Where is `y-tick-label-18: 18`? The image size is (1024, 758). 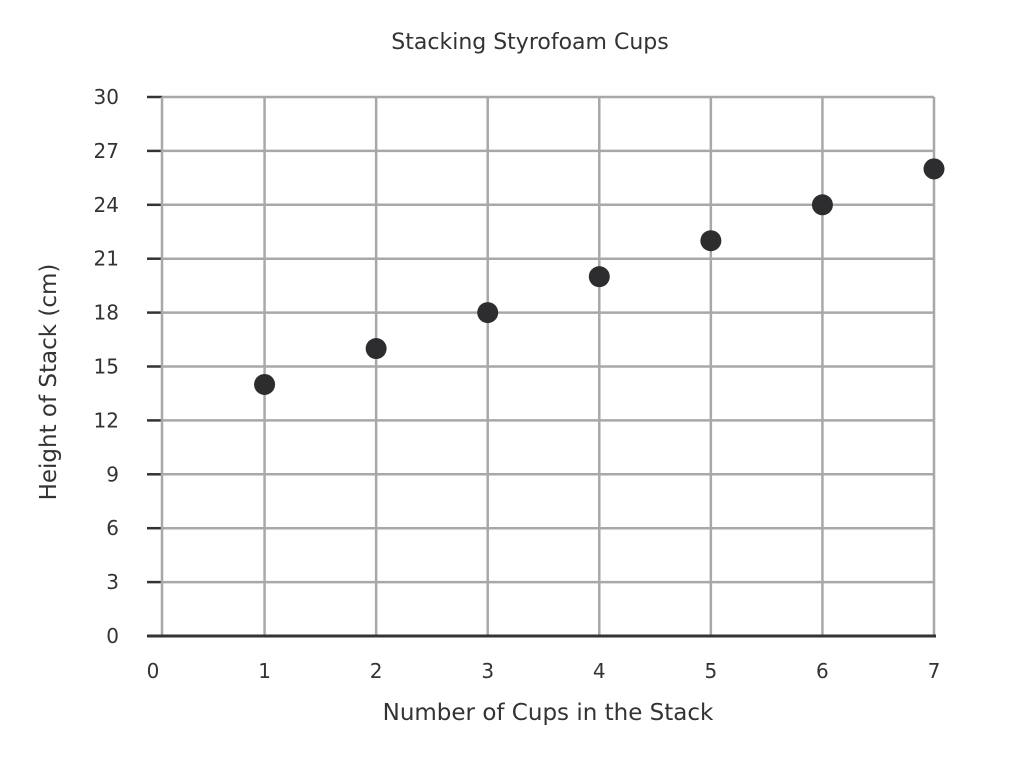
y-tick-label-18: 18 is located at coordinates (106, 313).